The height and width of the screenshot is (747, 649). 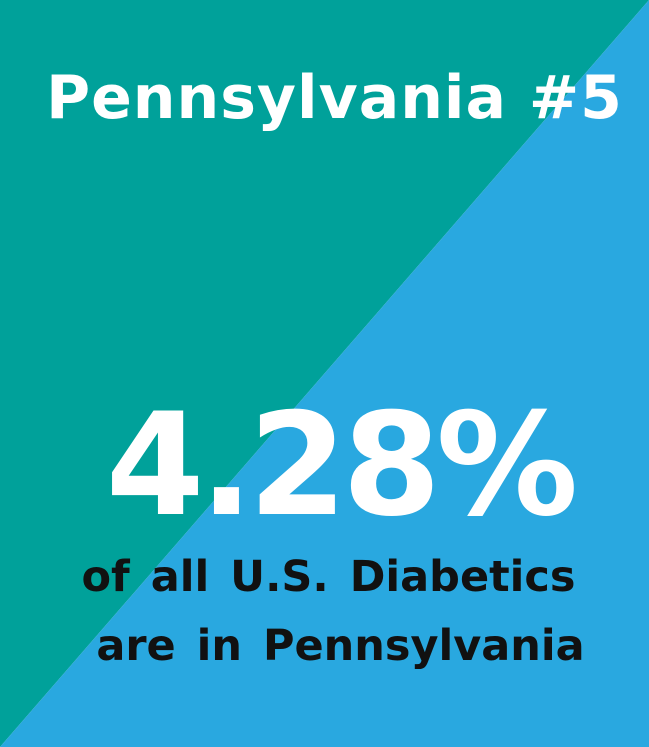 What do you see at coordinates (334, 98) in the screenshot?
I see `page-title: Pennsylvania #5` at bounding box center [334, 98].